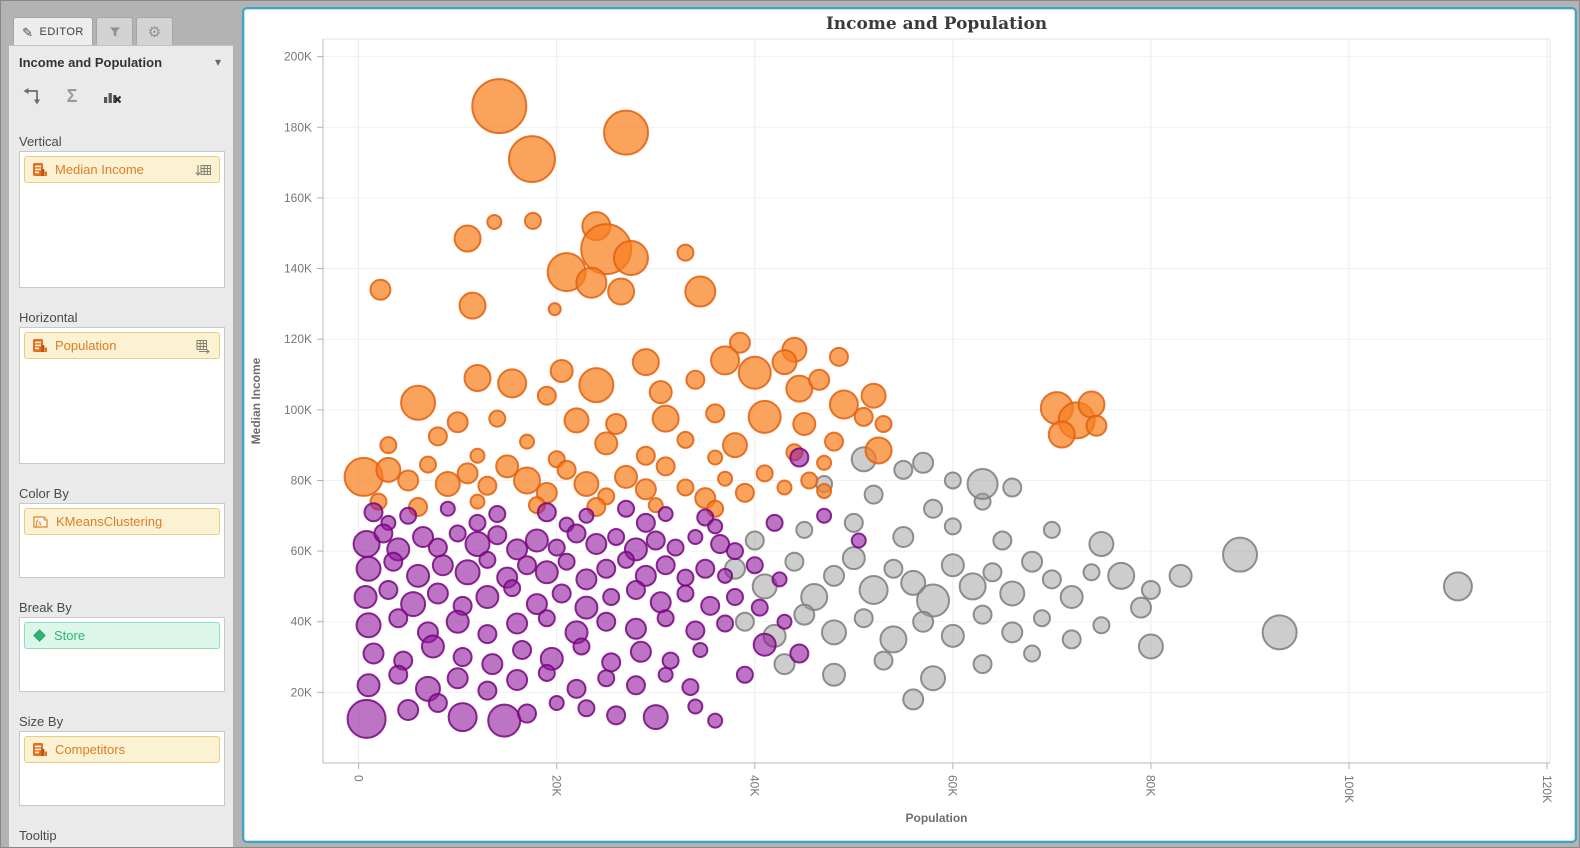  I want to click on chevron-down-icon: ▾, so click(217, 62).